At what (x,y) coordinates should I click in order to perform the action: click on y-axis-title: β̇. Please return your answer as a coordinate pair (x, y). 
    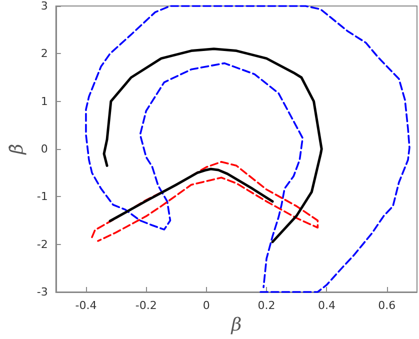
    Looking at the image, I should click on (17, 150).